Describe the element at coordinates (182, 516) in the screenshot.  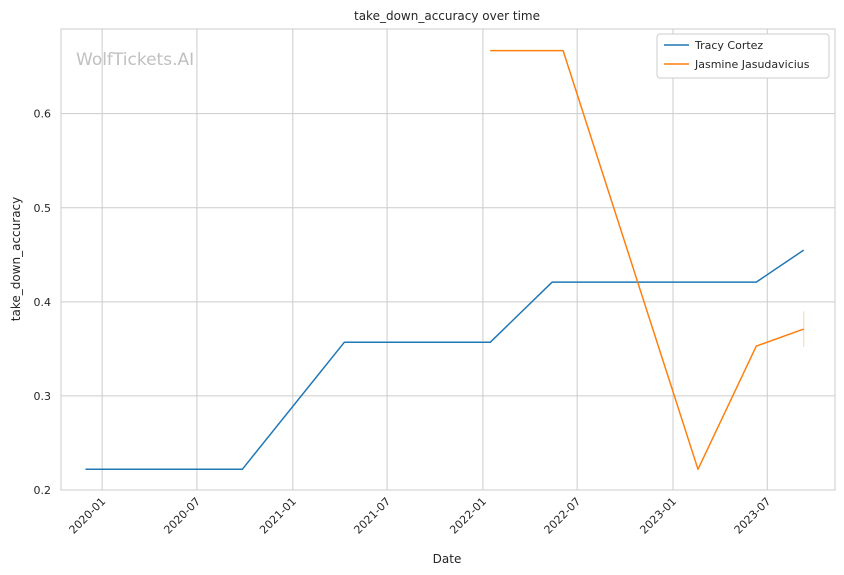
I see `x-tick-label: 2020-07` at that location.